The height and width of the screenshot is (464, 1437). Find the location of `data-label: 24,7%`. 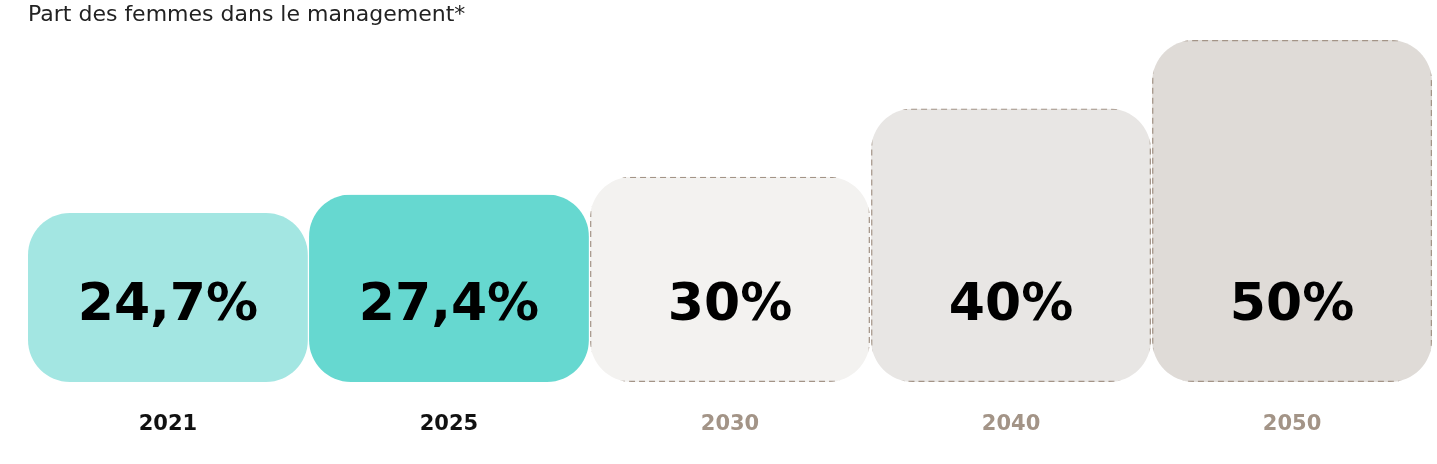

data-label: 24,7% is located at coordinates (168, 302).